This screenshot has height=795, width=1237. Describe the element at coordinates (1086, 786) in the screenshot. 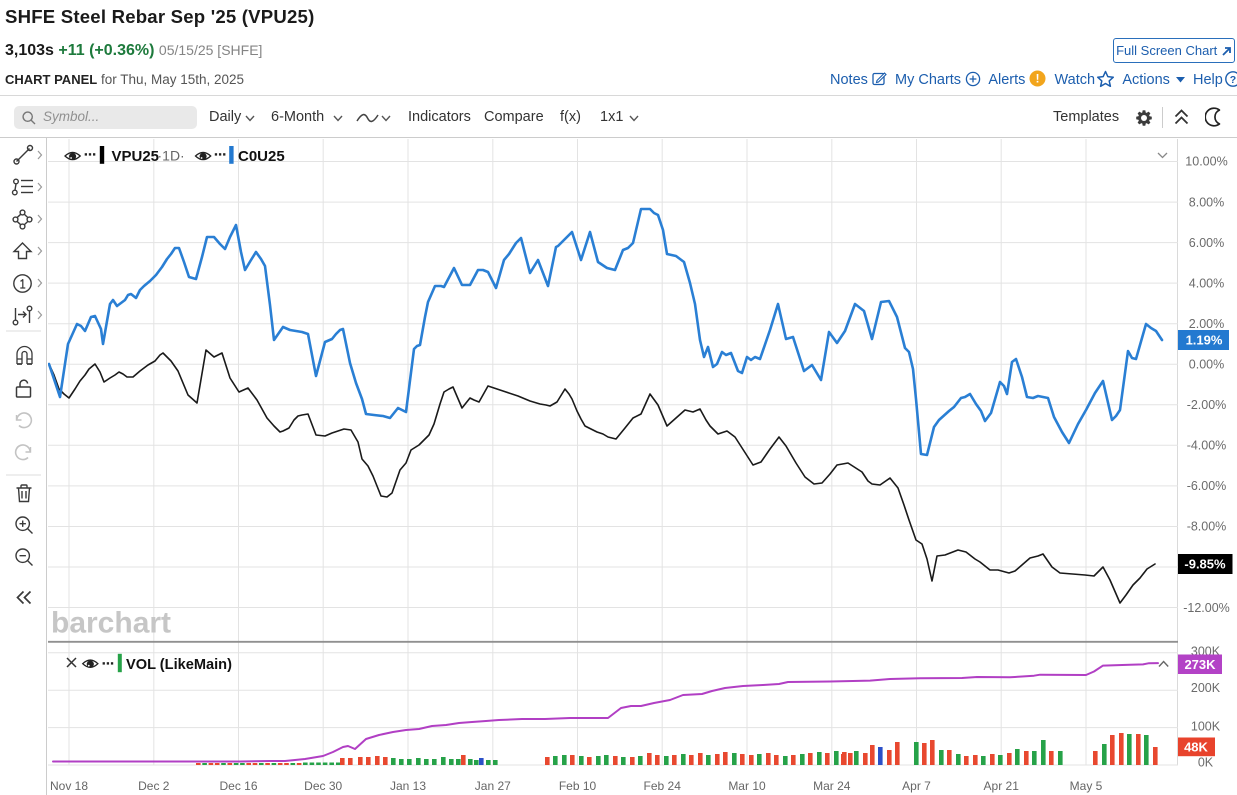

I see `svg-text: May 5` at that location.